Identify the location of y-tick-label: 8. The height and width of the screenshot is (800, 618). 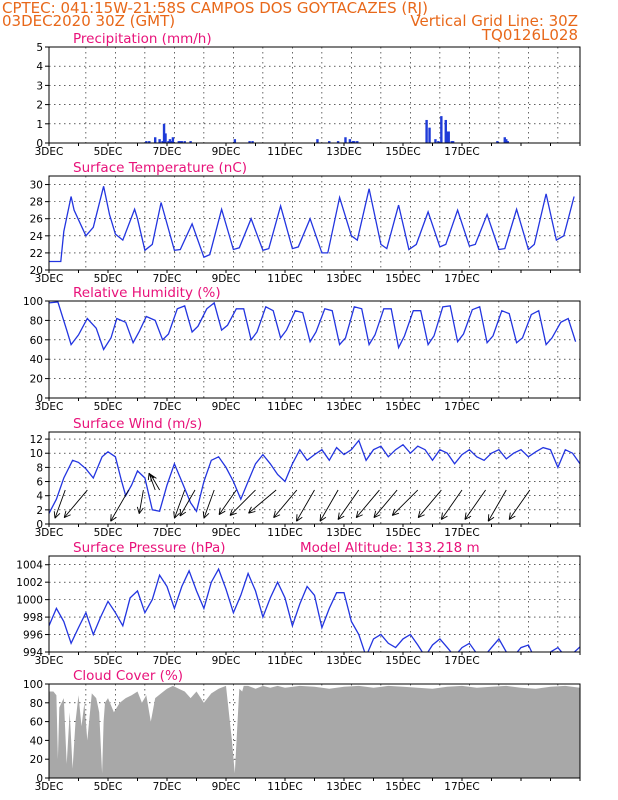
(39, 468).